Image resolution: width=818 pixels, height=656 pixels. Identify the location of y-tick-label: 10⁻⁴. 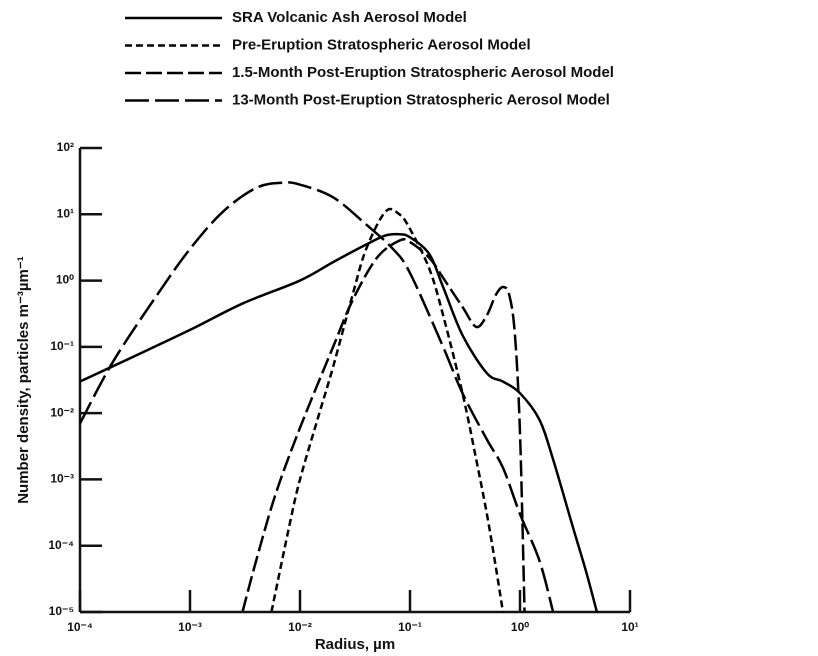
(61, 545).